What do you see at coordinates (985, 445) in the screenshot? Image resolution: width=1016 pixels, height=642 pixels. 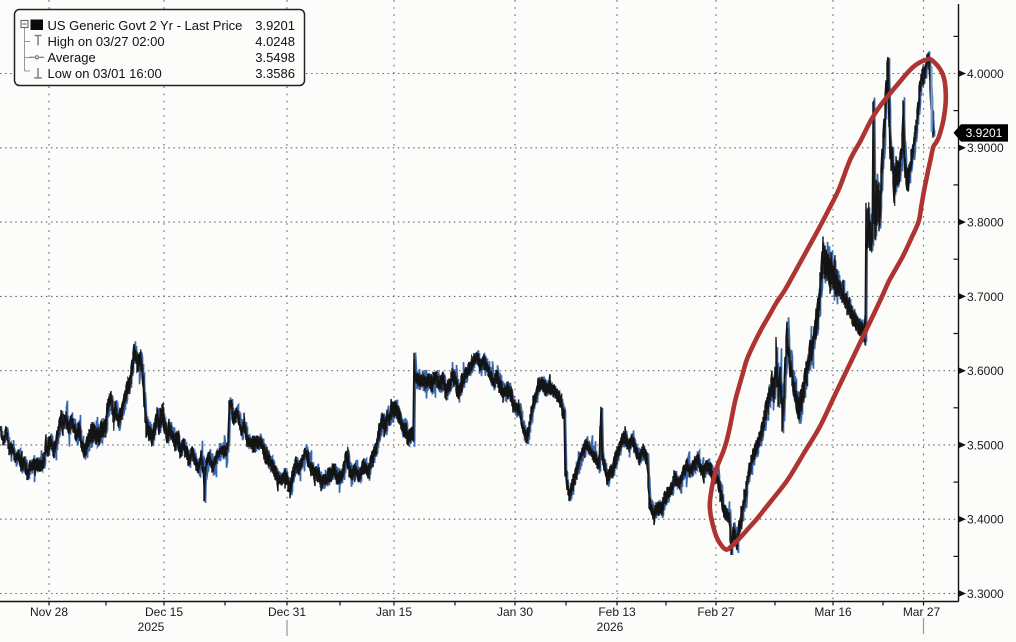 I see `svg-text: 3.5000` at bounding box center [985, 445].